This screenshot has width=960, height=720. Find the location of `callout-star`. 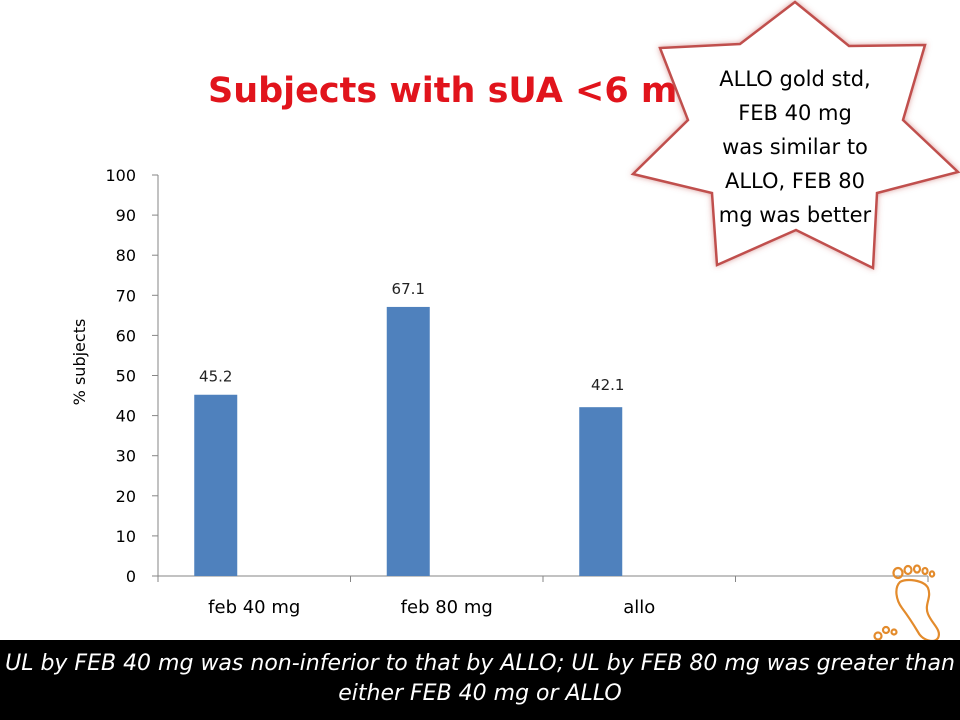

callout-star is located at coordinates (795, 135).